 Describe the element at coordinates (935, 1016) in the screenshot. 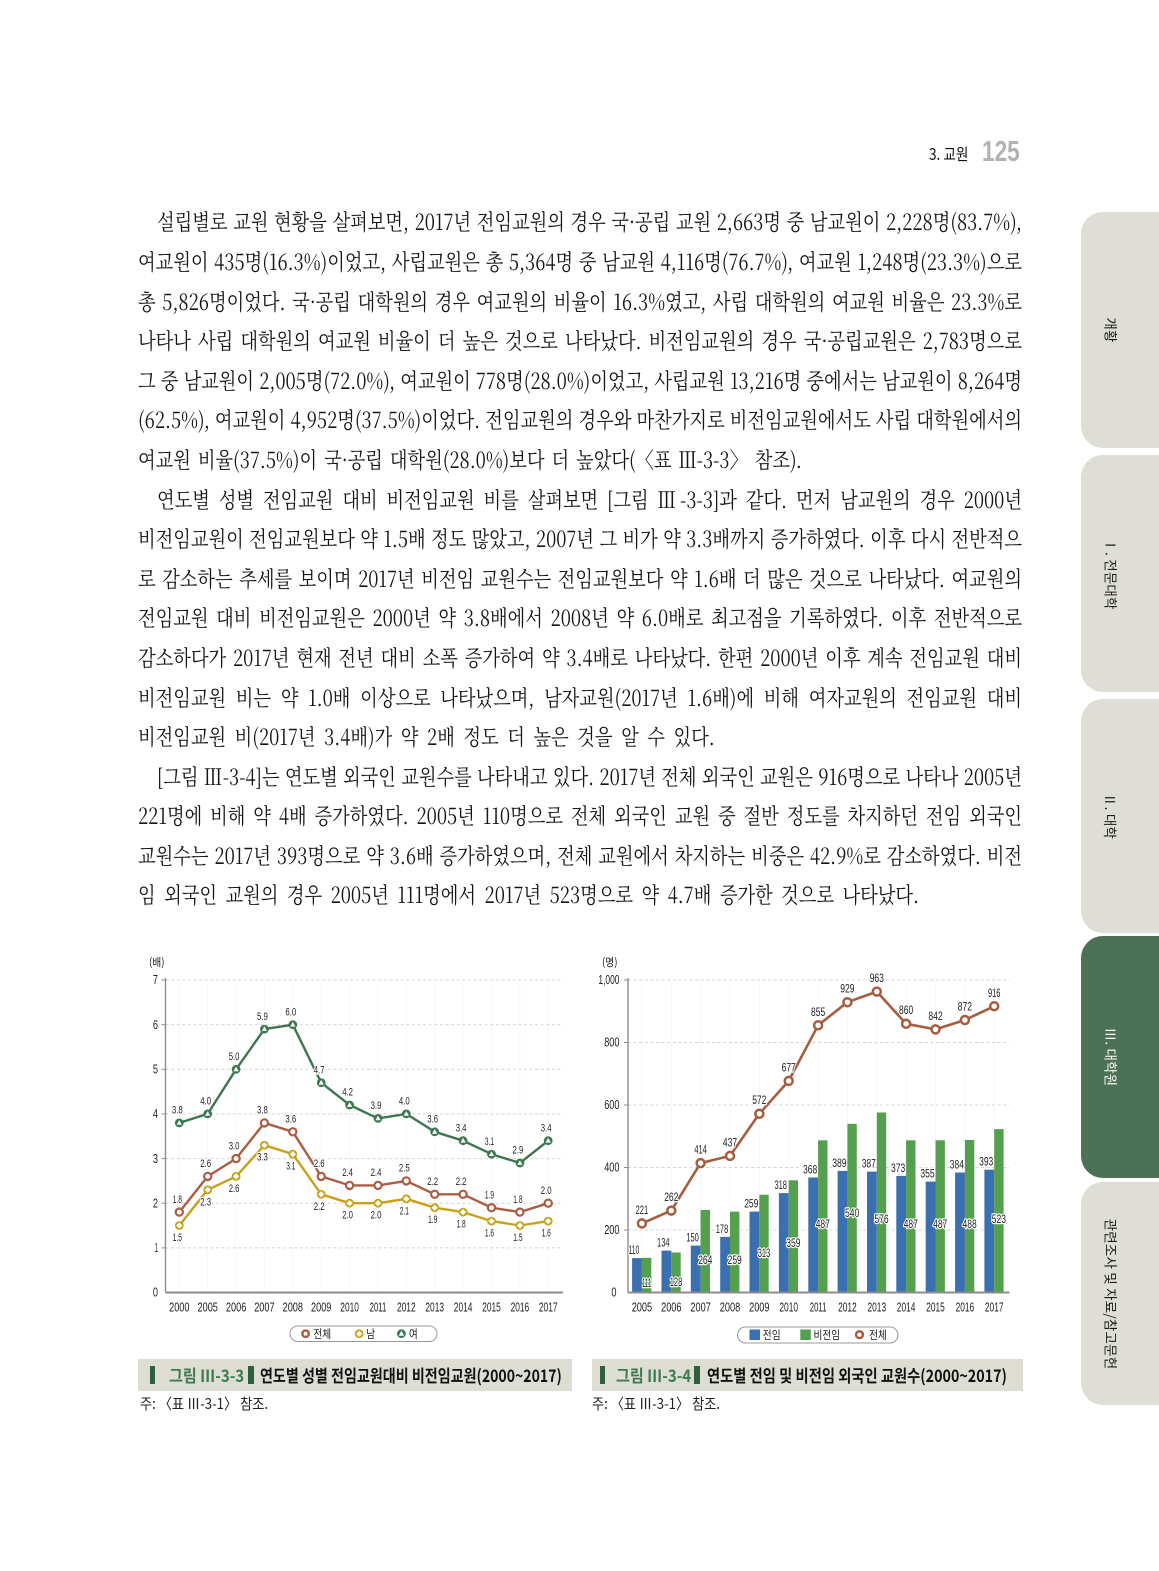

I see `svg-text: 842` at that location.